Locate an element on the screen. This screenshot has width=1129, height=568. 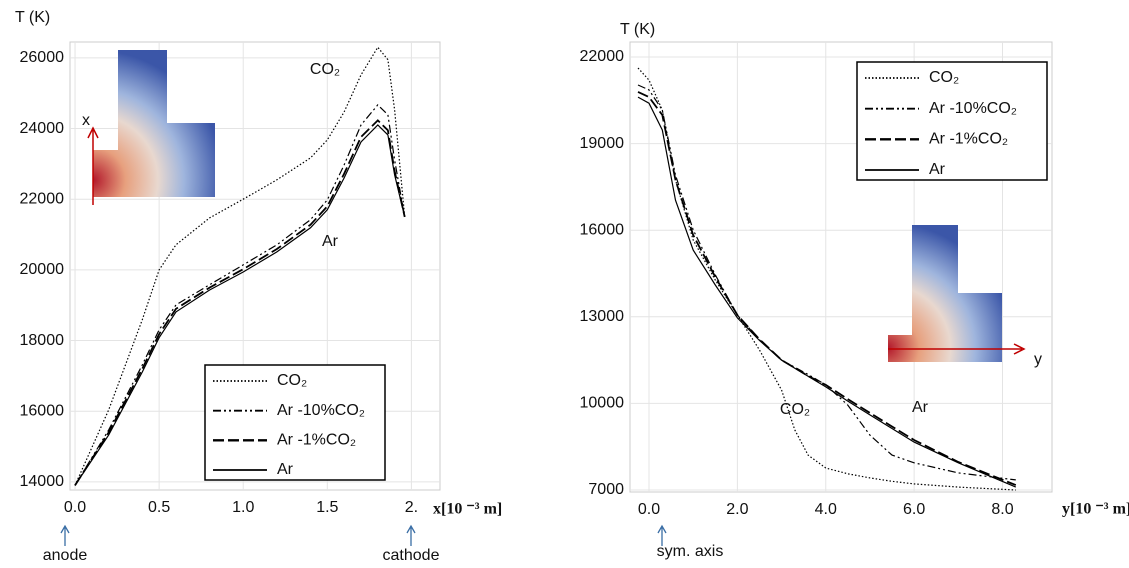
y-tick-label: 20000 is located at coordinates (42, 269).